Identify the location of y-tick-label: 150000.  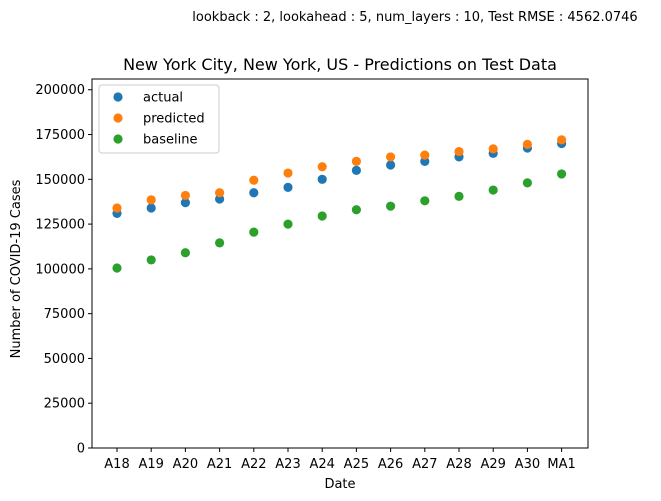
(60, 180).